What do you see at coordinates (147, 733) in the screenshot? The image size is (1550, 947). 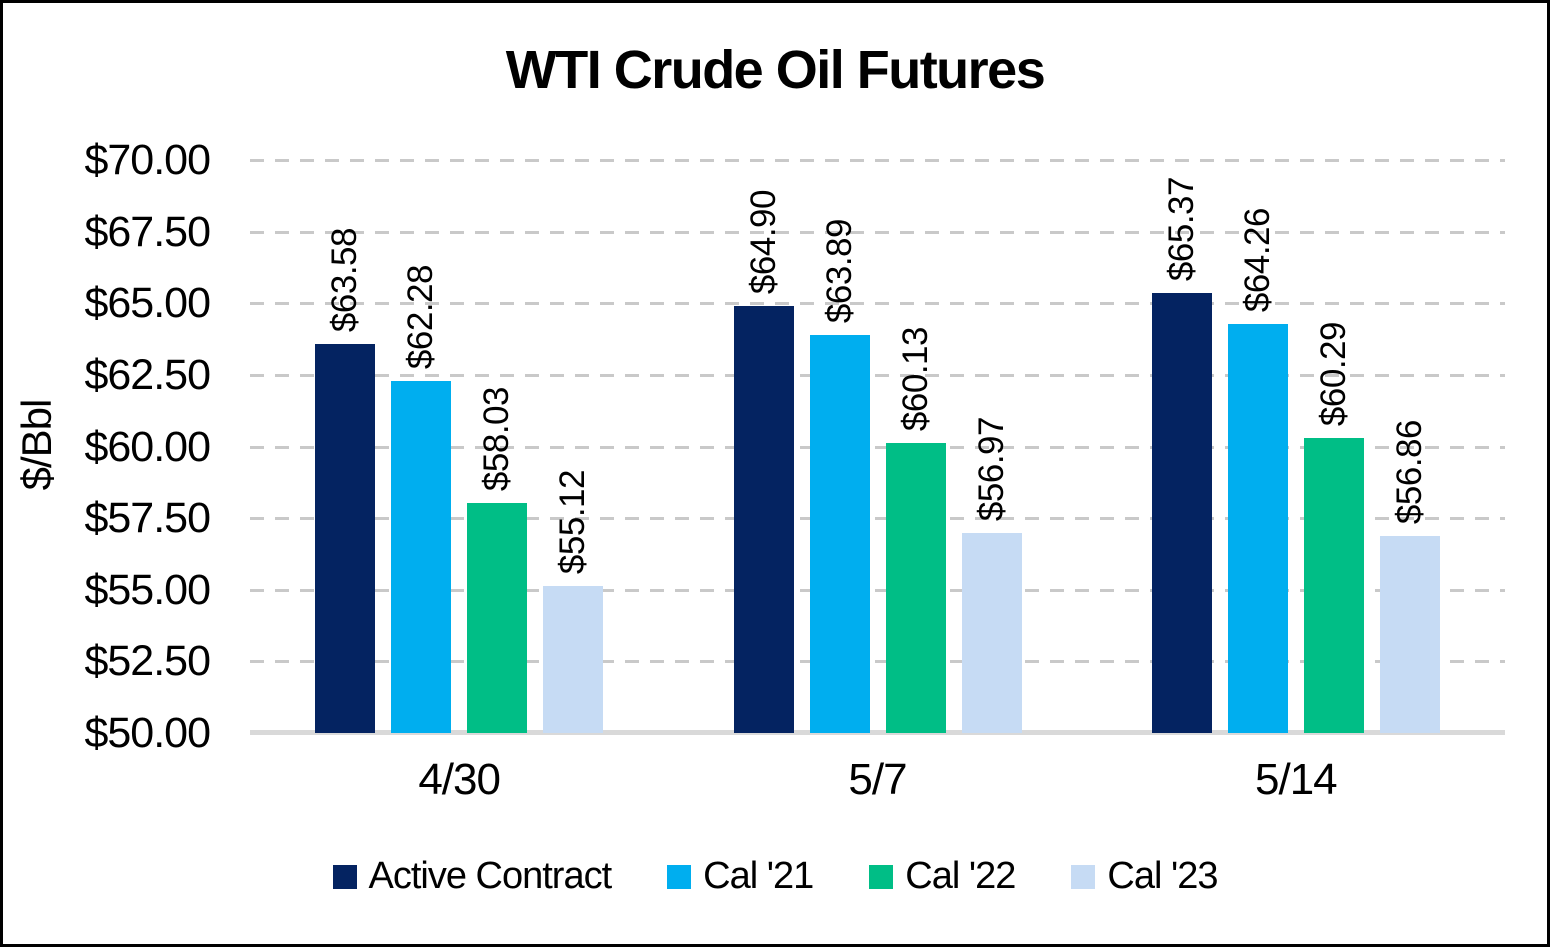 I see `y-tick-label: $50.00` at bounding box center [147, 733].